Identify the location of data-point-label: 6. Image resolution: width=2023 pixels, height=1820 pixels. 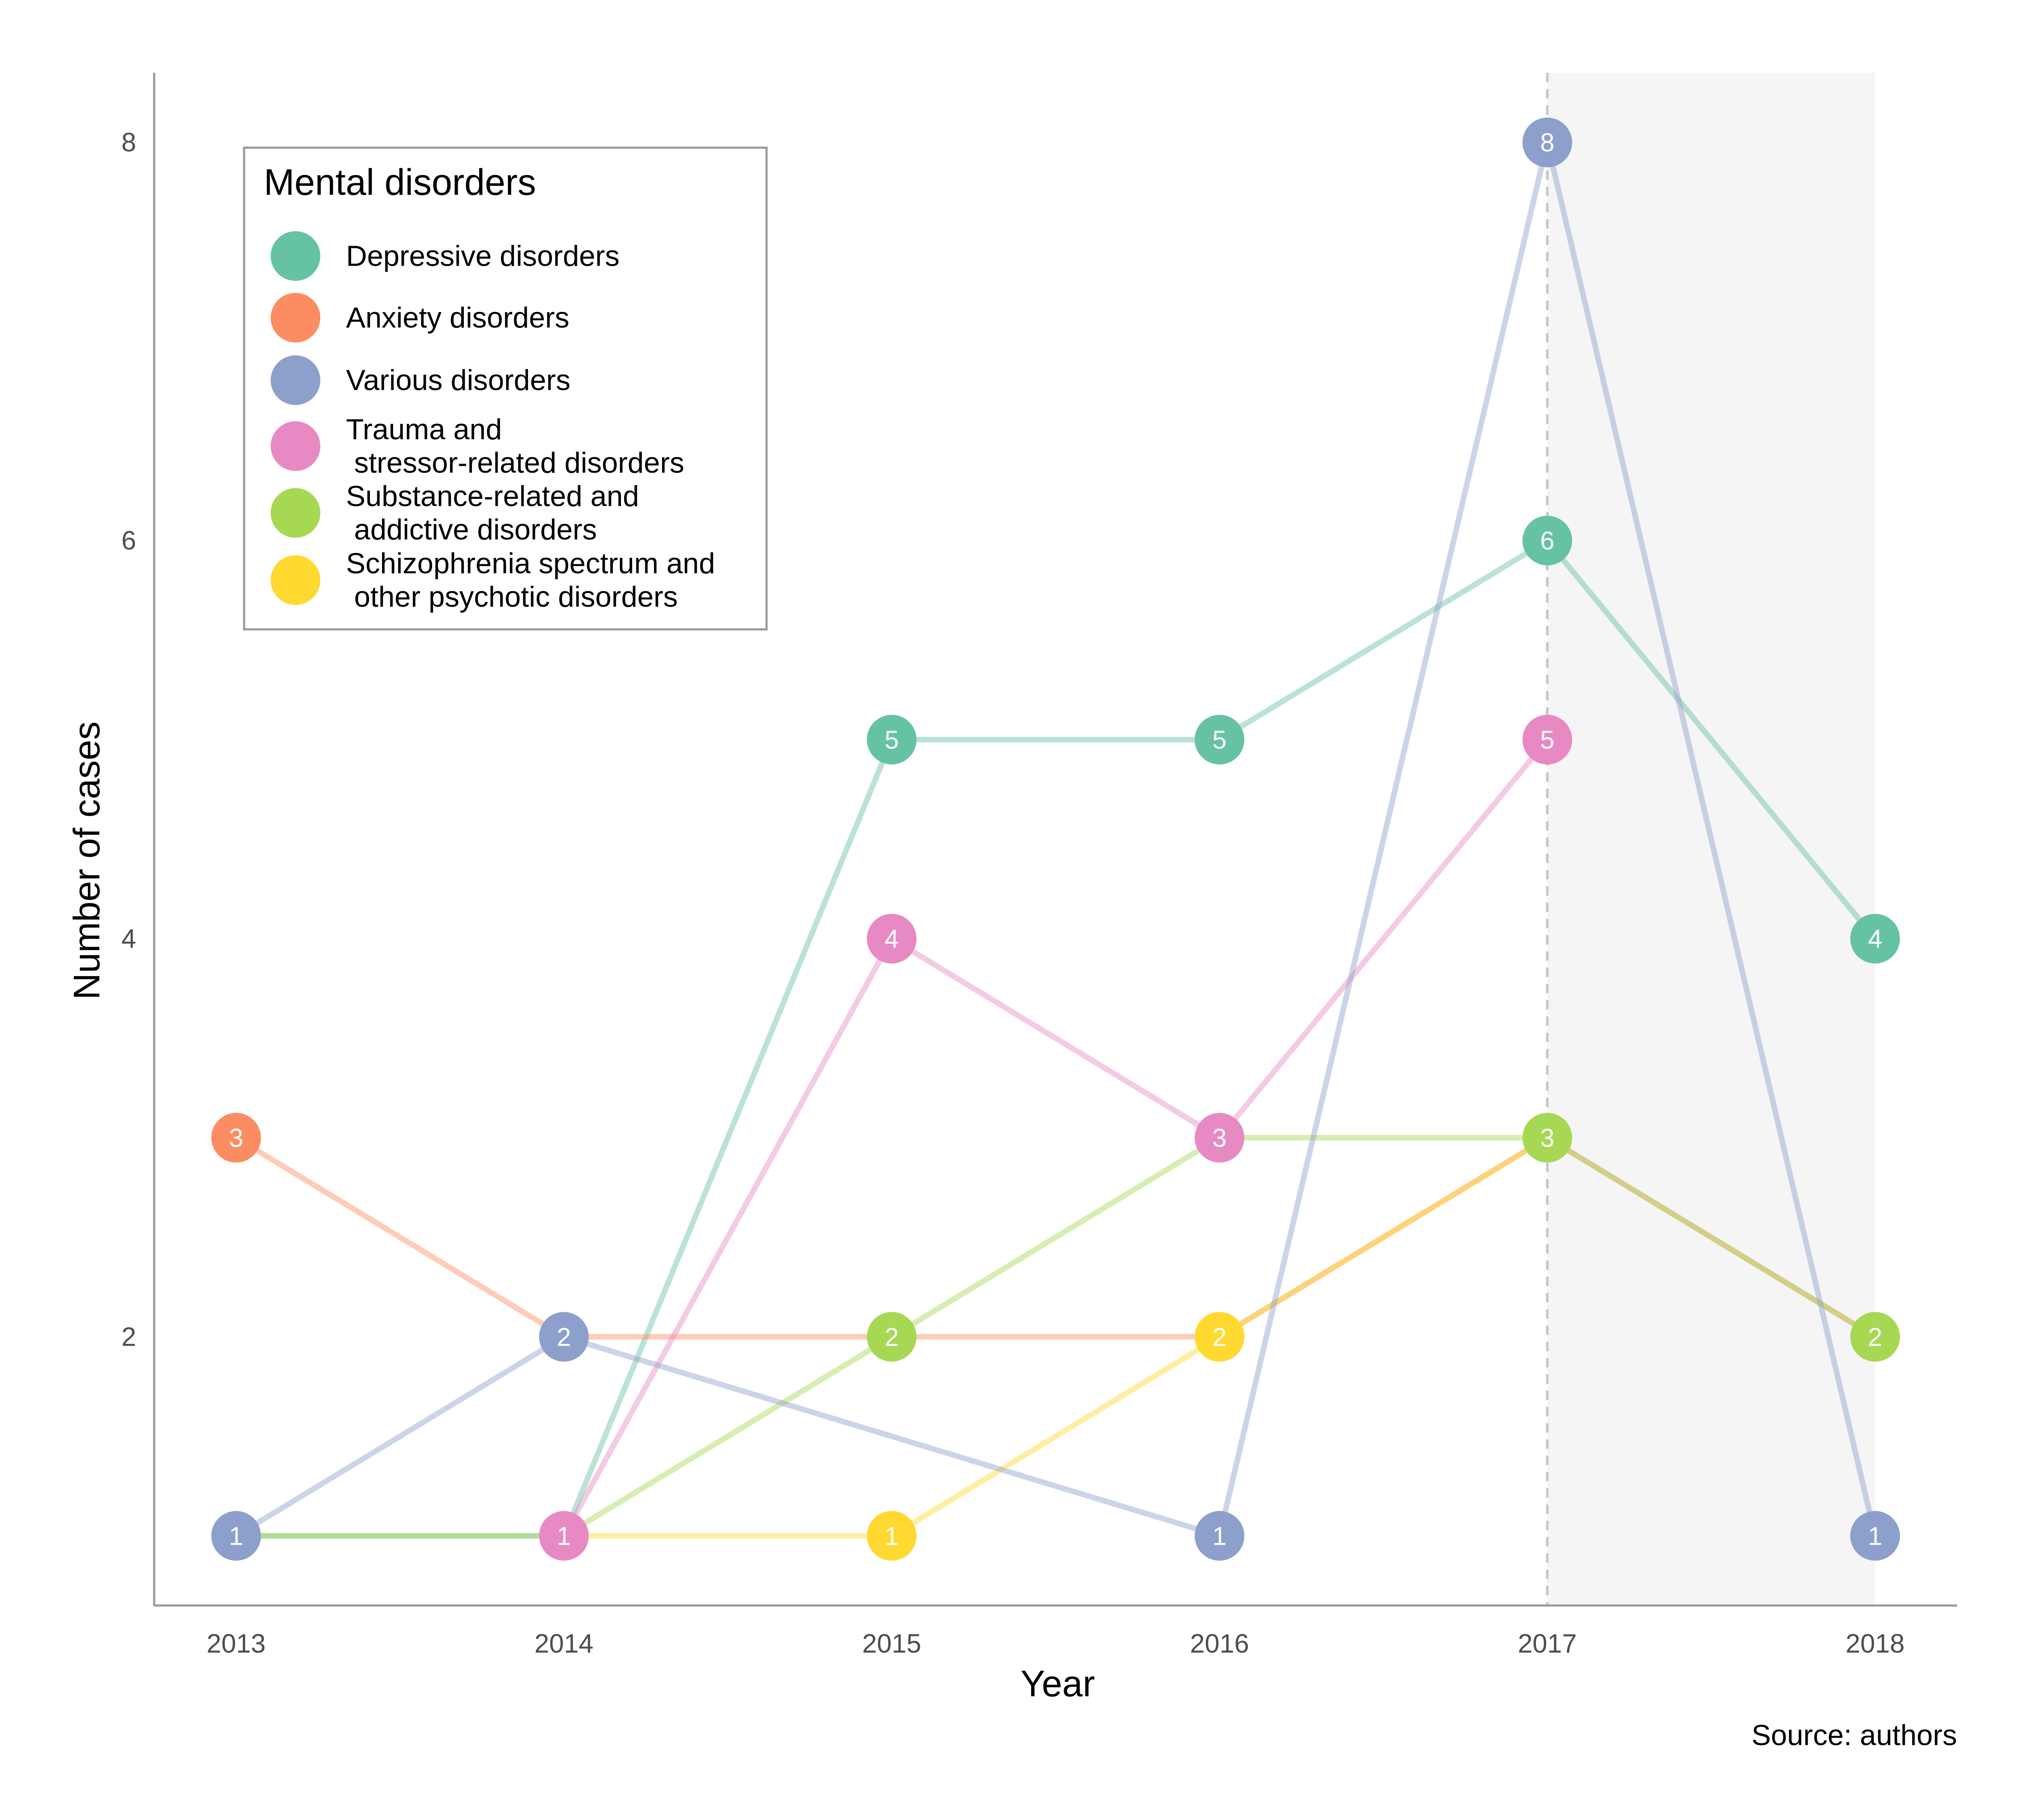
(1547, 541).